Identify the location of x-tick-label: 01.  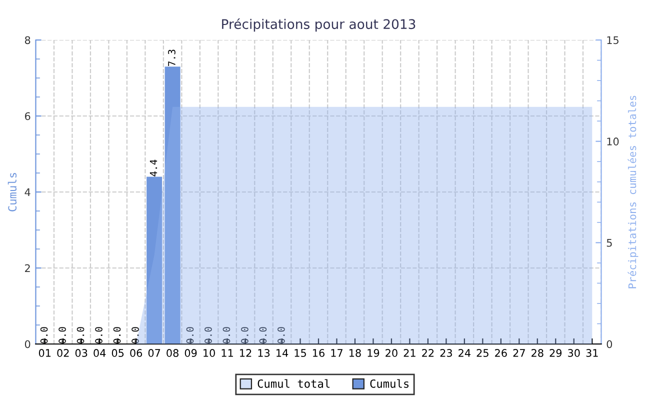
(44, 353).